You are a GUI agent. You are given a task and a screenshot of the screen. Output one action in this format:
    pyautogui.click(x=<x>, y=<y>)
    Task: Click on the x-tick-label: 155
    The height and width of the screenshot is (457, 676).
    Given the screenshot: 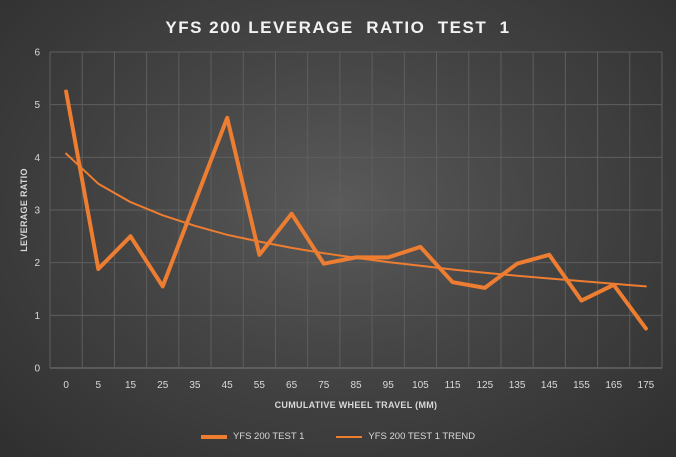 What is the action you would take?
    pyautogui.click(x=581, y=385)
    